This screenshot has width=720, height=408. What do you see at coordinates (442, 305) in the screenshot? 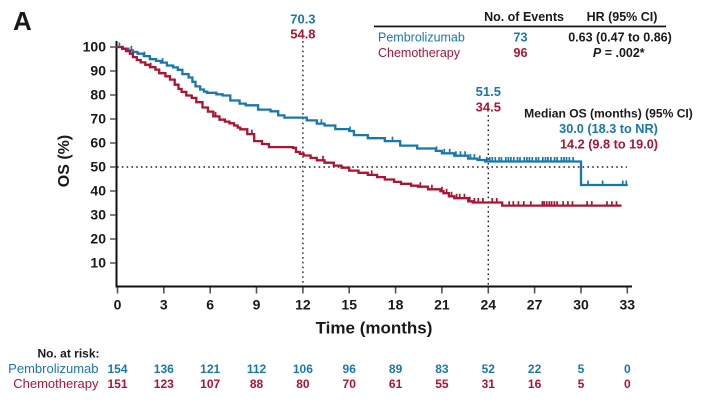
I see `svg-text: 21` at bounding box center [442, 305].